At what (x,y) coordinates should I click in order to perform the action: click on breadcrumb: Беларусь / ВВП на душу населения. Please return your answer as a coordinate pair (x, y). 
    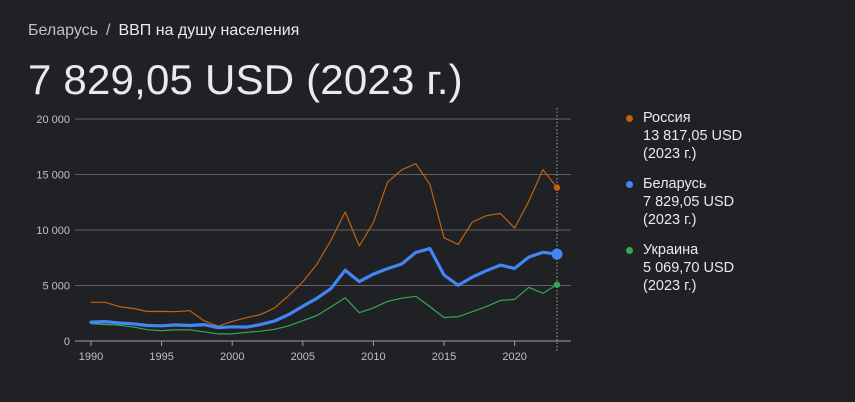
    Looking at the image, I should click on (163, 31).